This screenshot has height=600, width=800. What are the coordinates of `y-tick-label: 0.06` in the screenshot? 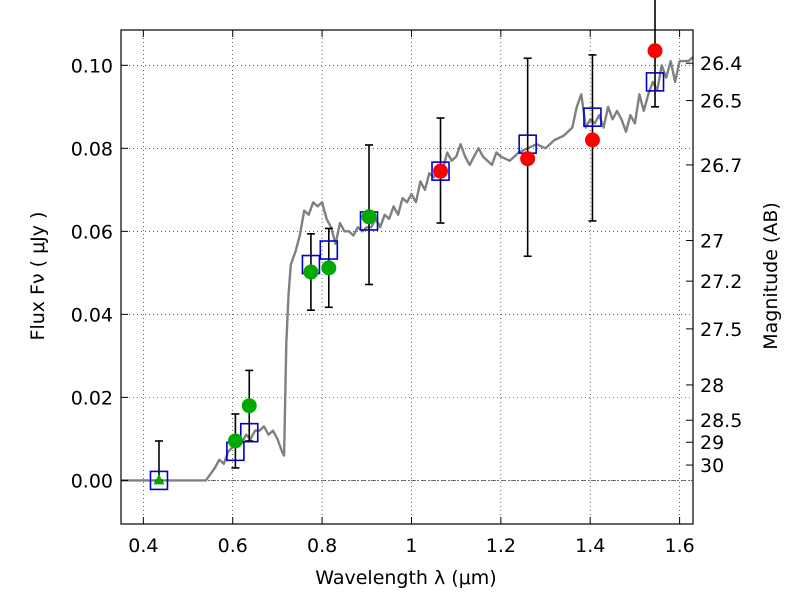 It's located at (92, 232).